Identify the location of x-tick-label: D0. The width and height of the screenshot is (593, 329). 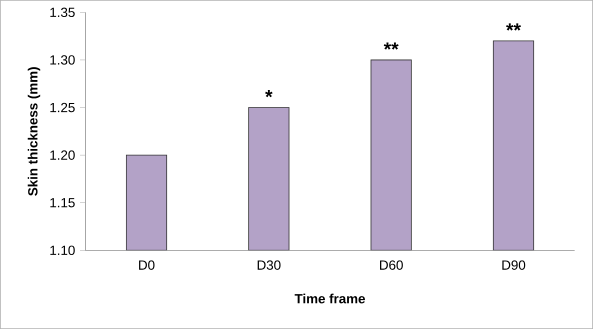
(147, 265).